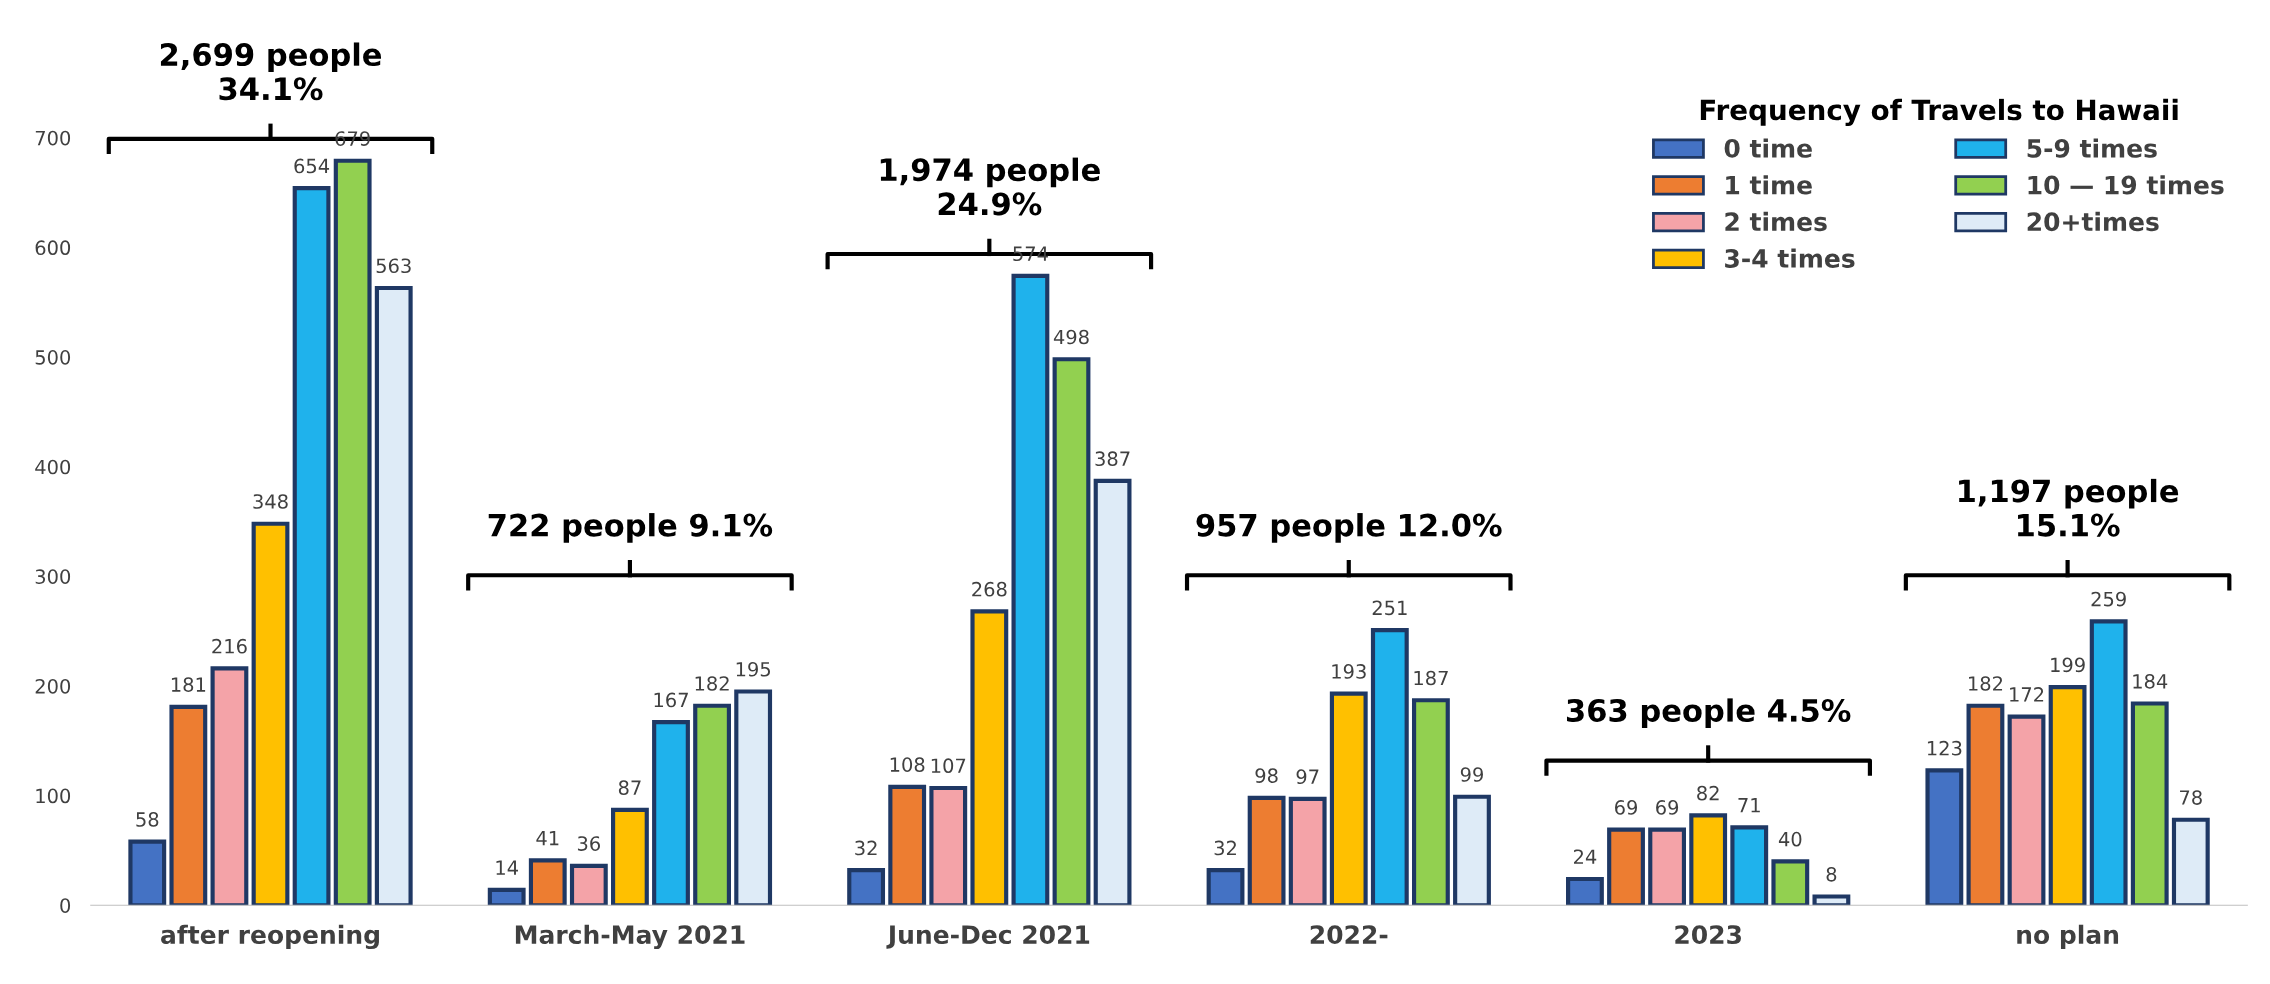 This screenshot has height=984, width=2270. What do you see at coordinates (2092, 148) in the screenshot?
I see `legend-label: 5-9 times` at bounding box center [2092, 148].